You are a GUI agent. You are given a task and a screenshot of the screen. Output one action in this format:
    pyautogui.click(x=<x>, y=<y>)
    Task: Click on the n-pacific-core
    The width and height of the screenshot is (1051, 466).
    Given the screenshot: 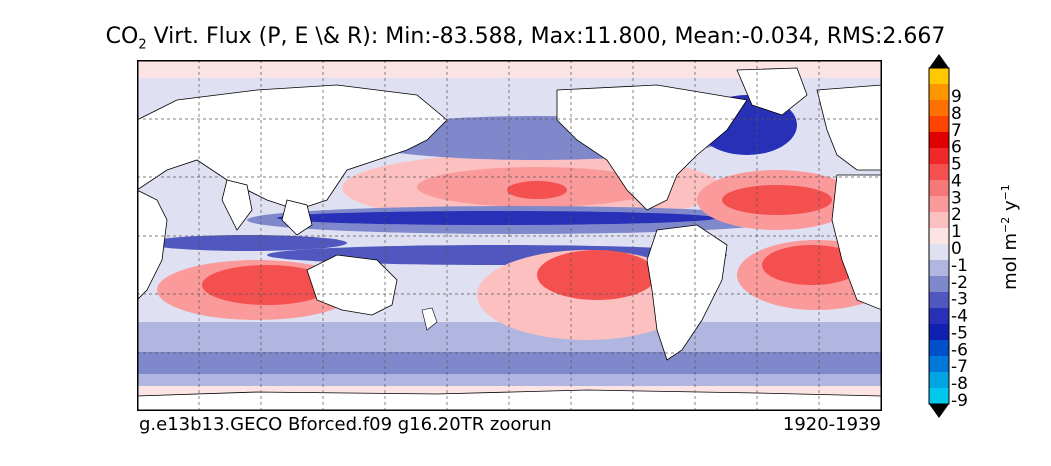 What is the action you would take?
    pyautogui.click(x=537, y=190)
    